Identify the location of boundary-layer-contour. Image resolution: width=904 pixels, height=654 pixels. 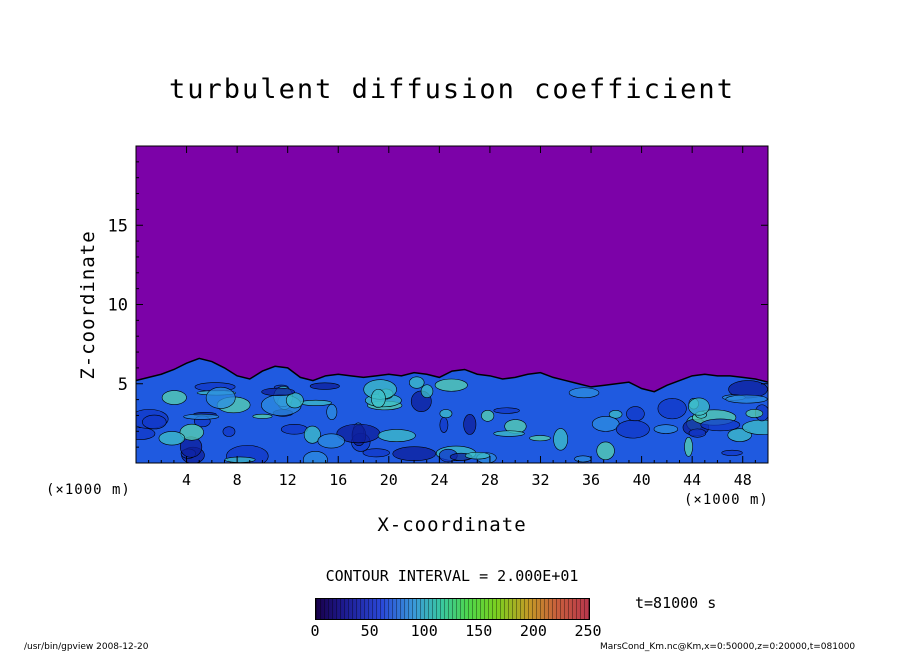
(452, 375).